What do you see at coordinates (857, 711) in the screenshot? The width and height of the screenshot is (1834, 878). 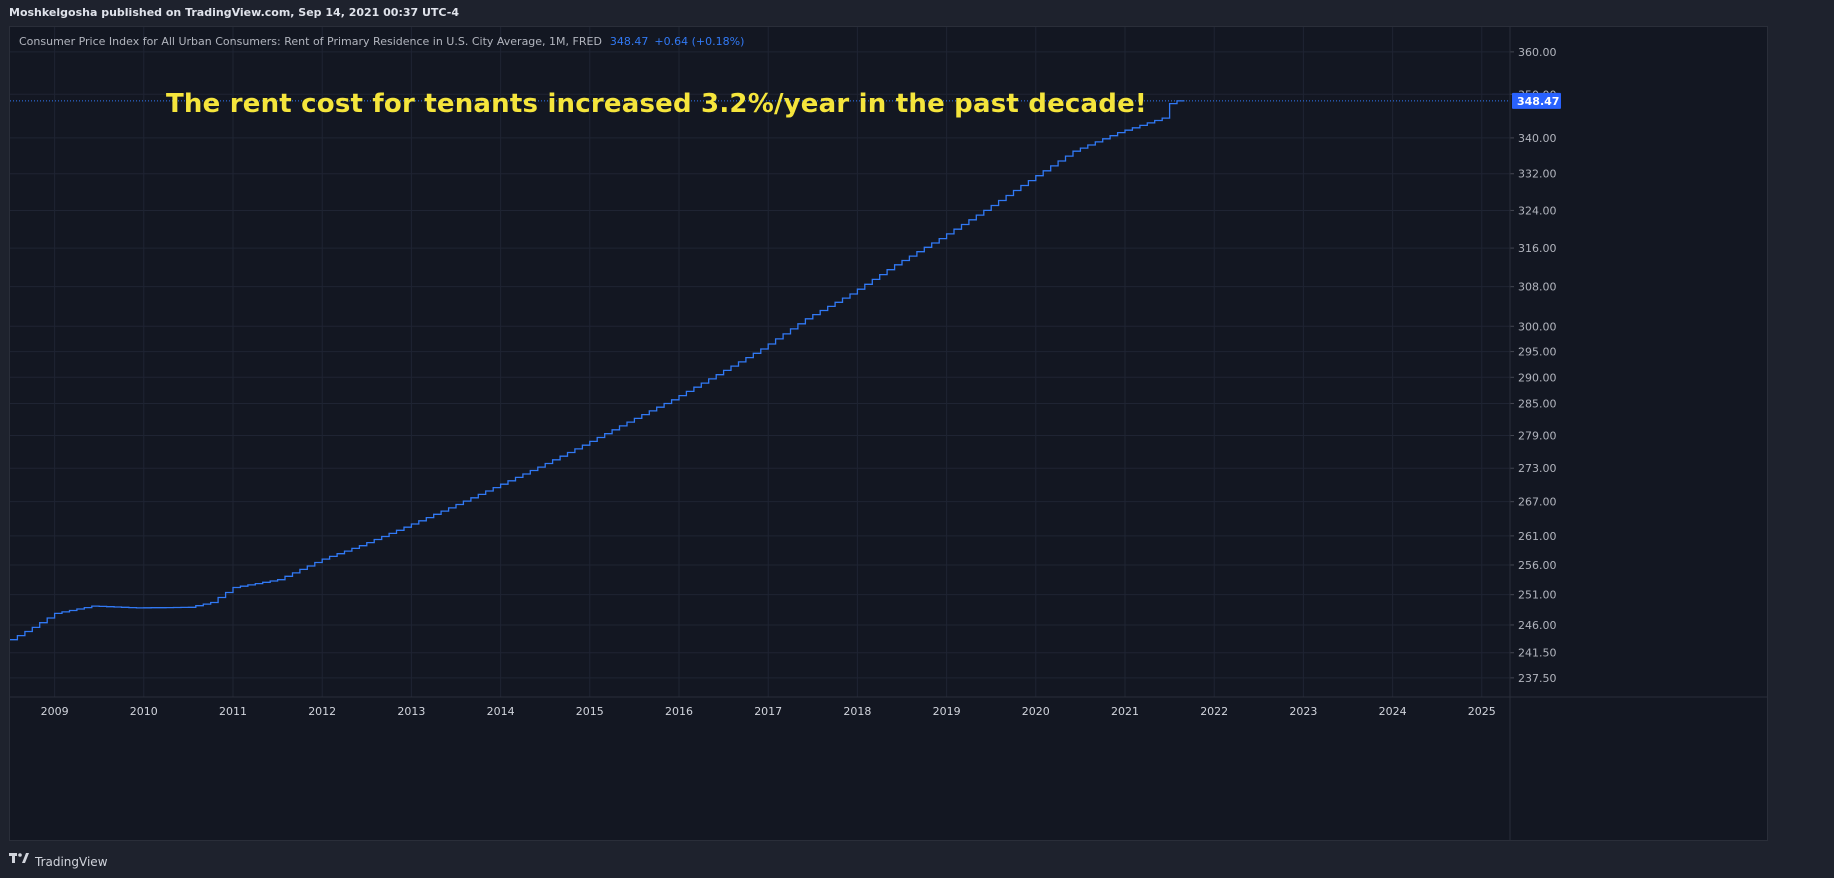 I see `x-tick-label: 2018` at bounding box center [857, 711].